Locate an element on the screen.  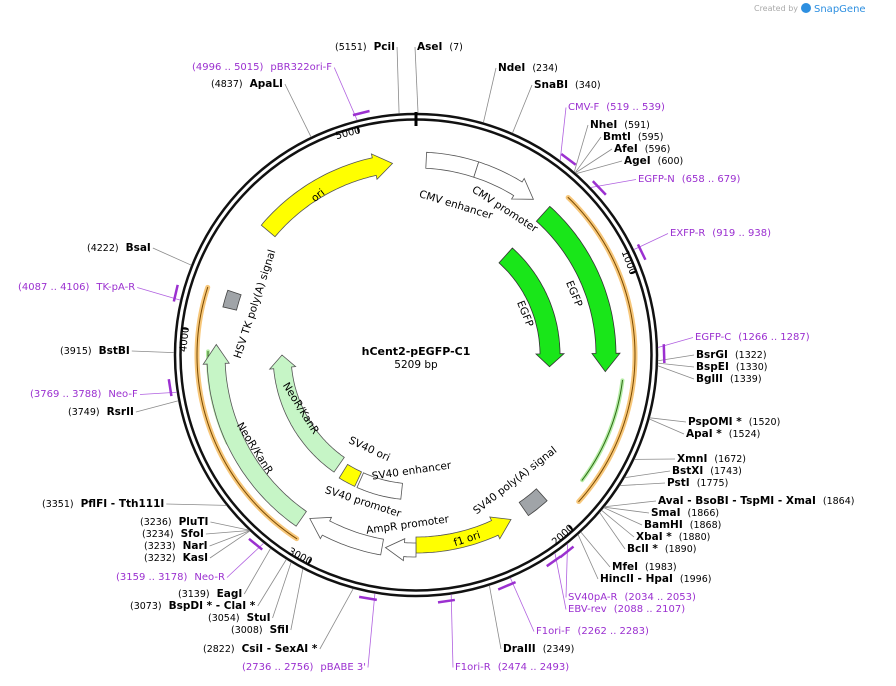
site-position: (1339) is located at coordinates (746, 379).